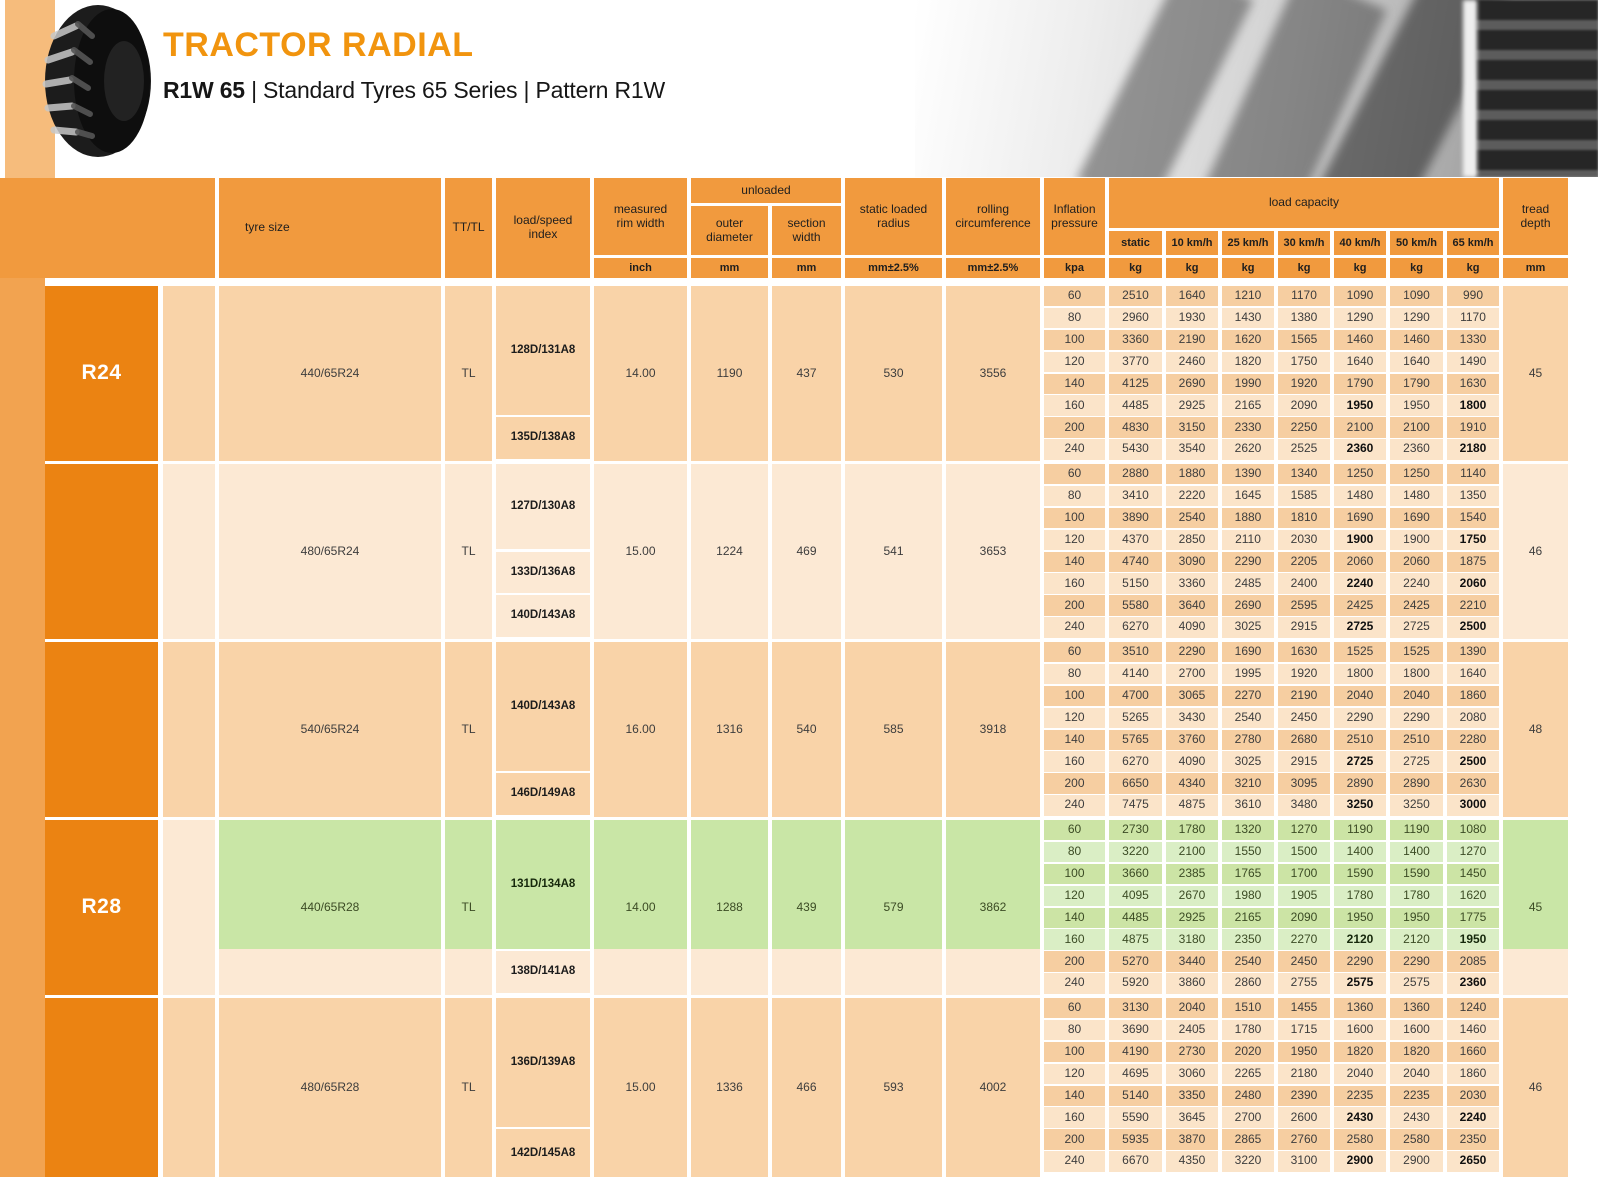 The height and width of the screenshot is (1177, 1598). What do you see at coordinates (640, 729) in the screenshot?
I see `rim-width-cell: 16.00` at bounding box center [640, 729].